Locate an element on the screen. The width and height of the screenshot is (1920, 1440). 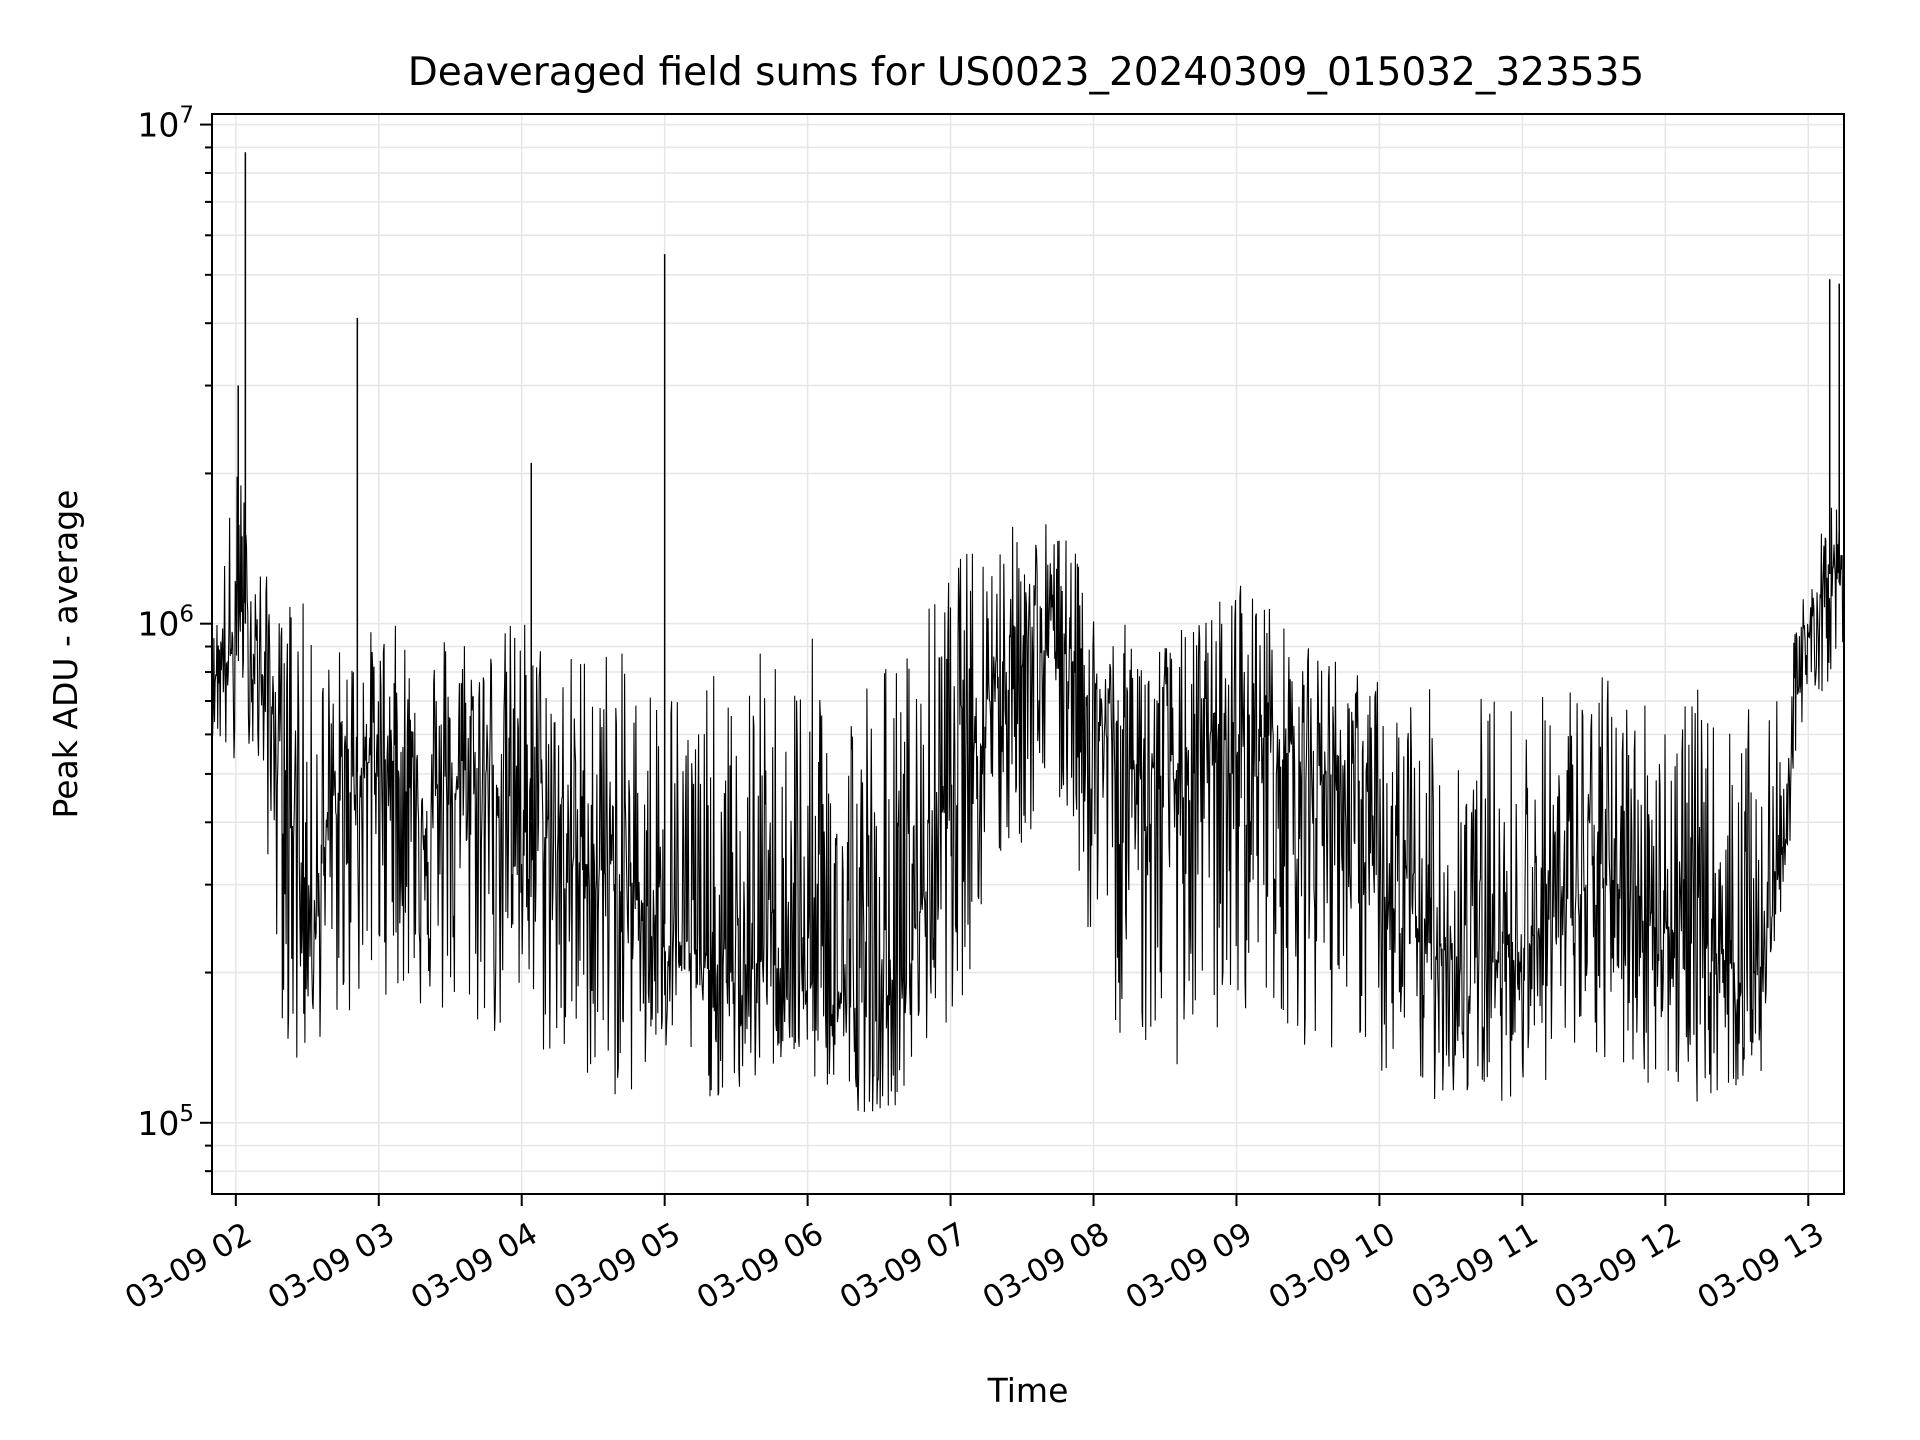
y-tick-label: 10⁷ is located at coordinates (165, 124).